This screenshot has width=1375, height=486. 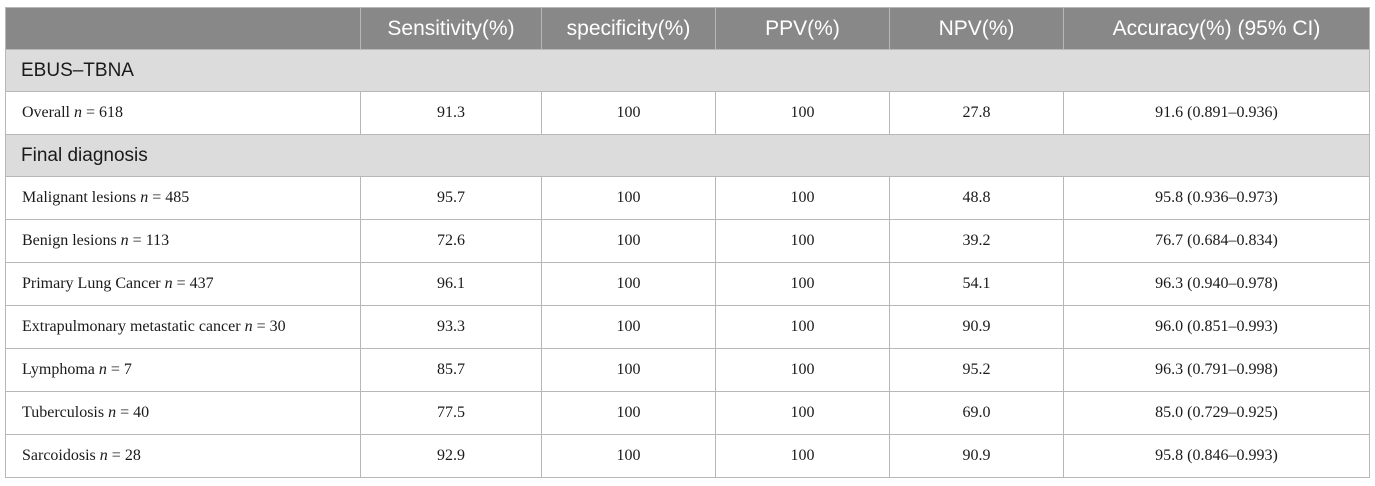 What do you see at coordinates (183, 370) in the screenshot?
I see `row-label-cell: Lymphoma n = 7` at bounding box center [183, 370].